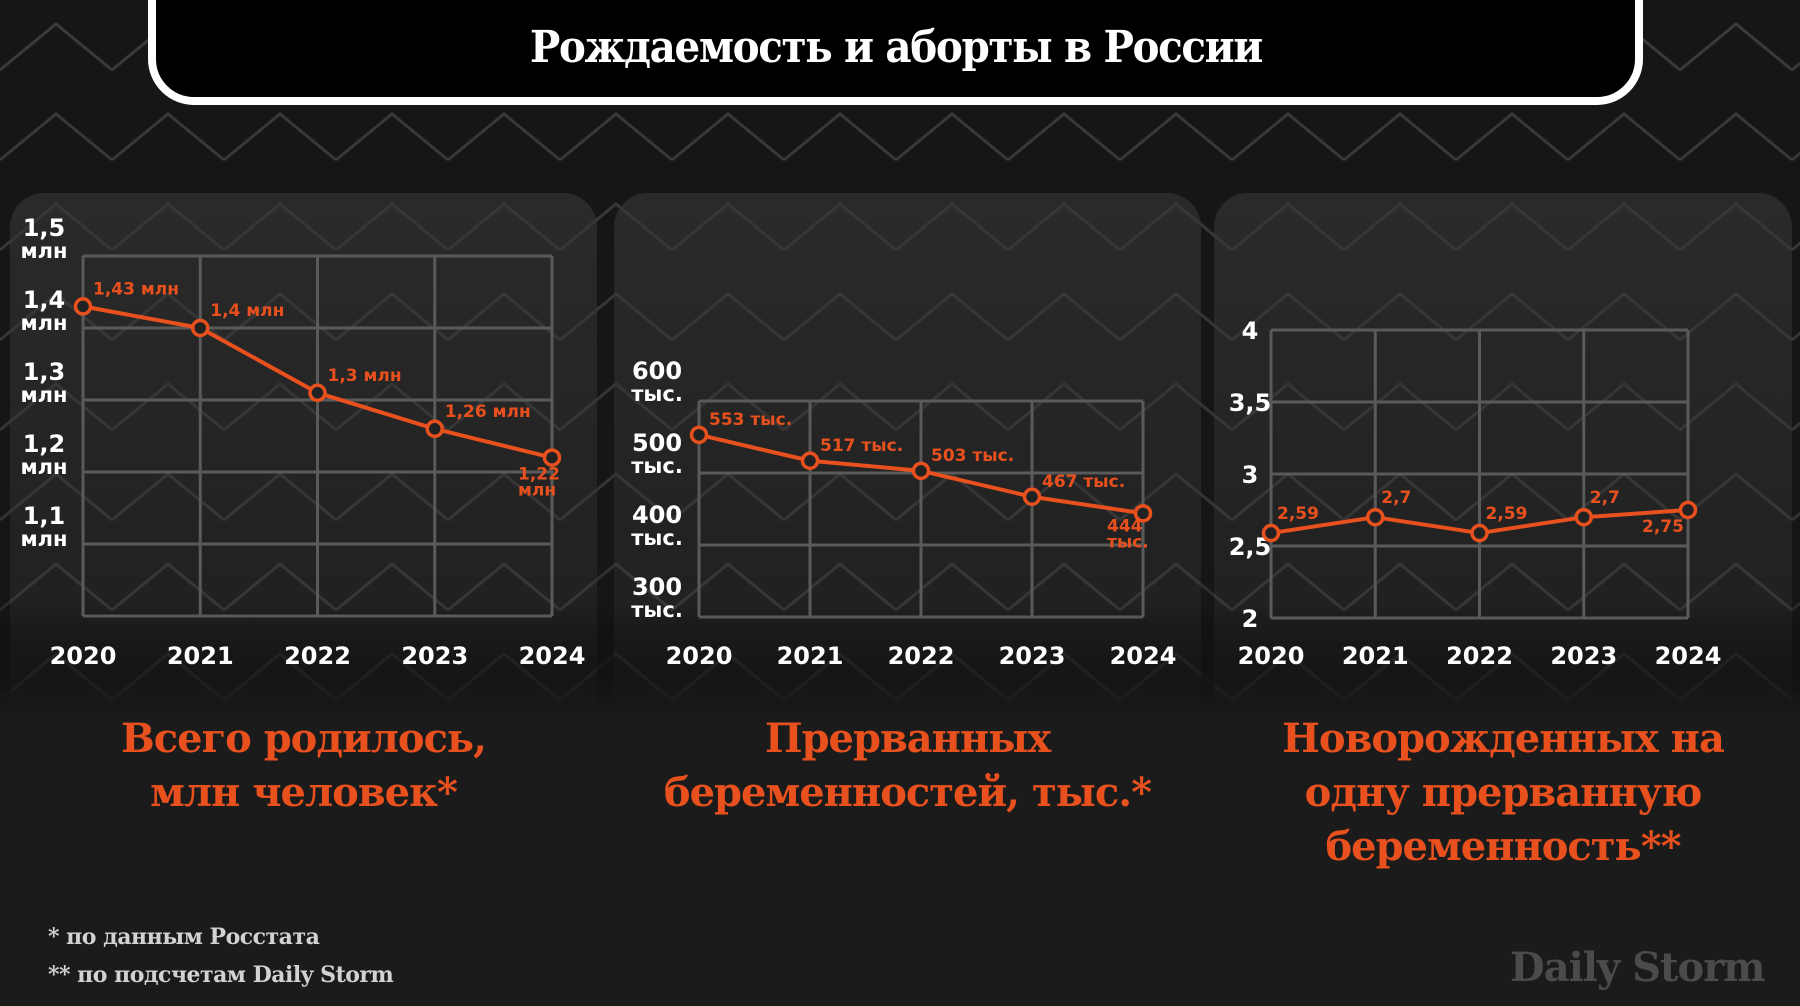  What do you see at coordinates (184, 937) in the screenshot?
I see `footnote-rosstat: * по данным Росстата` at bounding box center [184, 937].